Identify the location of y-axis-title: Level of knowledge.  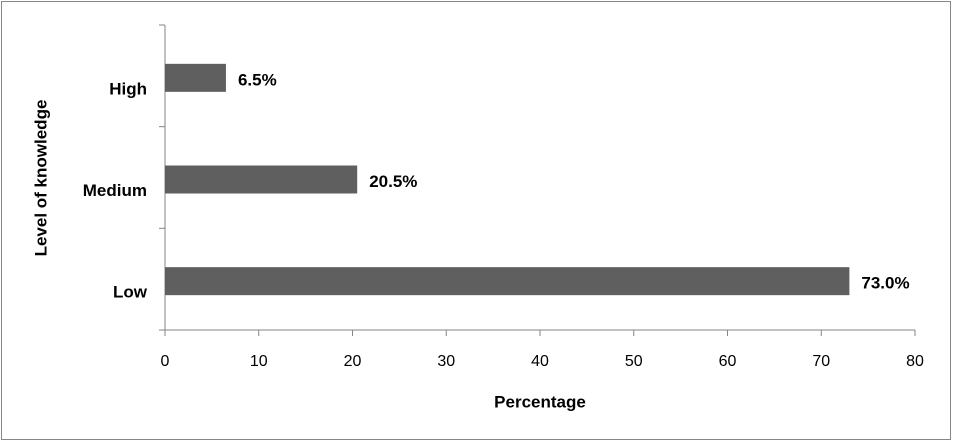
(40, 178).